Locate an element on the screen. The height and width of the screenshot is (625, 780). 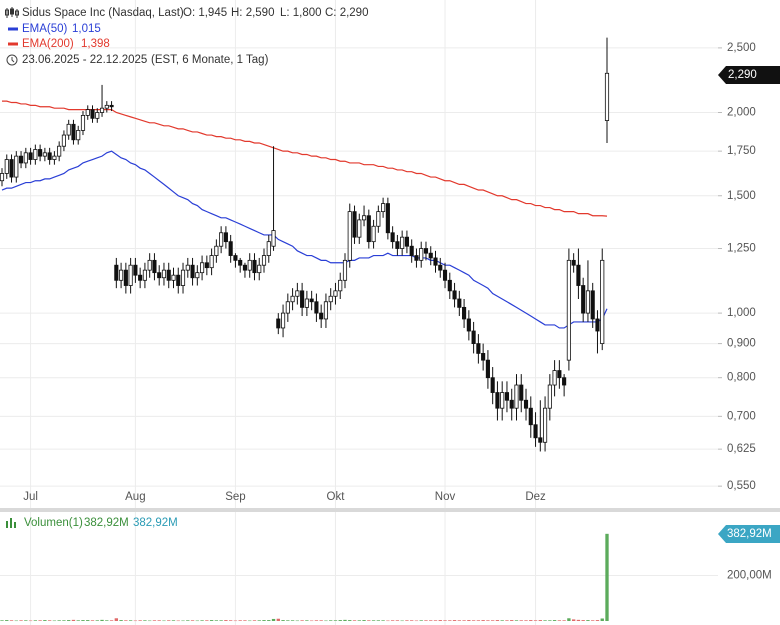
chart-title: Sidus Space Inc (Nasdaq, Last) is located at coordinates (103, 13).